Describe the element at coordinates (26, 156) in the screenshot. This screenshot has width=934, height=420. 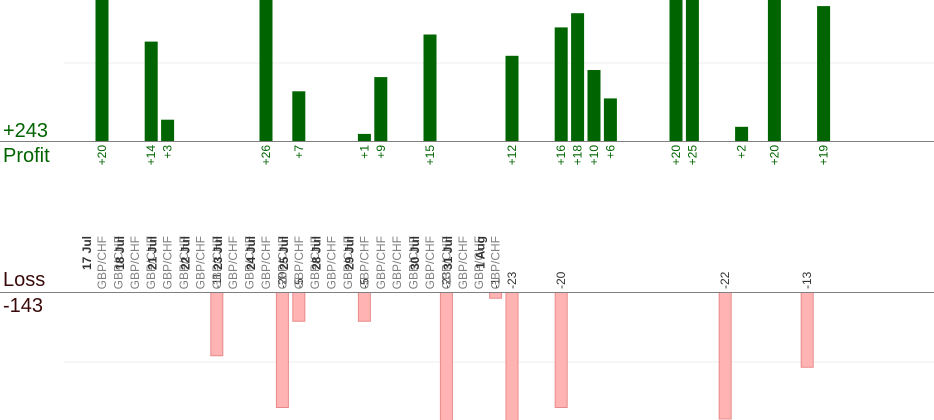
I see `profit-label: Profit` at that location.